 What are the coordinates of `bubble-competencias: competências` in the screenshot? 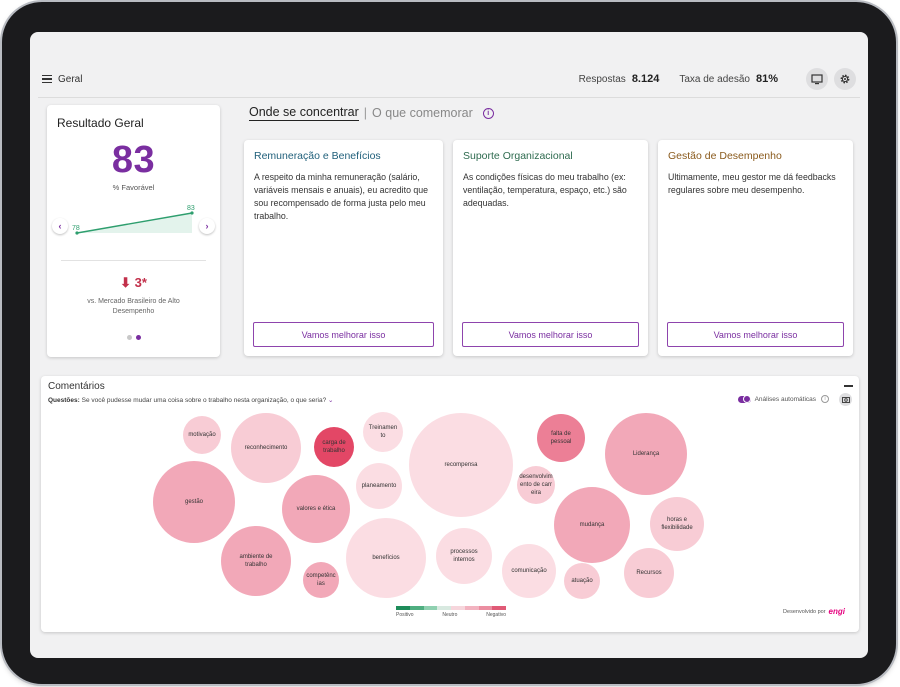 It's located at (321, 580).